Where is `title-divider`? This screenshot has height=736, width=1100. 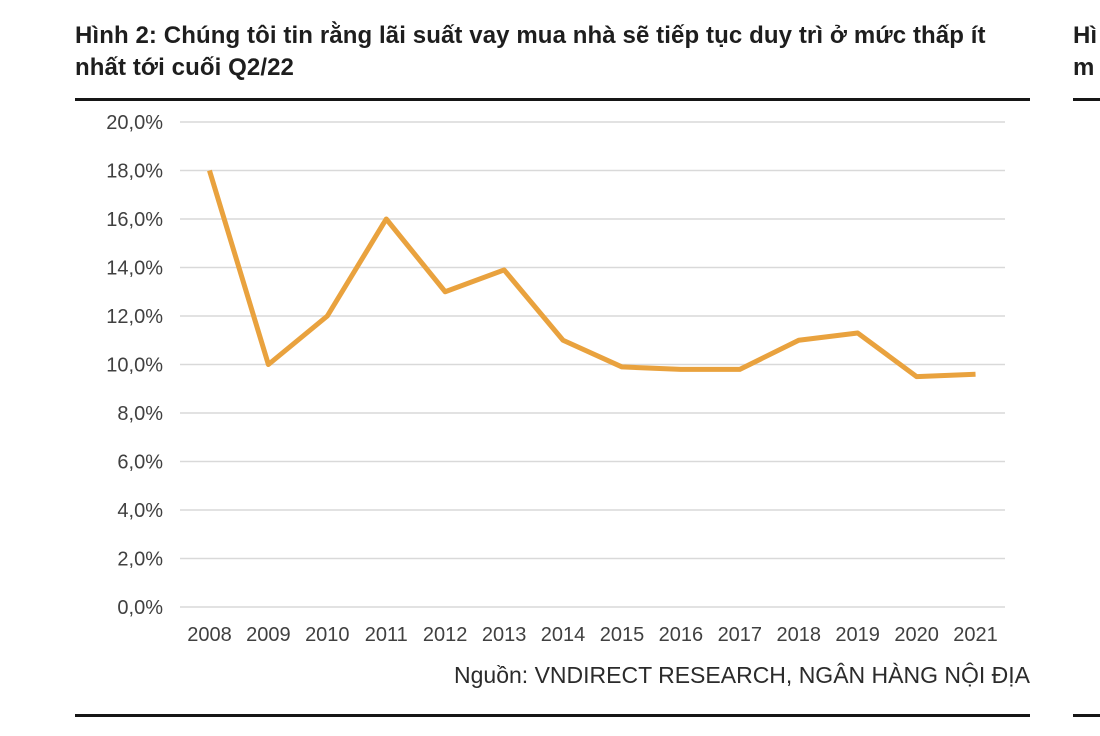 title-divider is located at coordinates (552, 99).